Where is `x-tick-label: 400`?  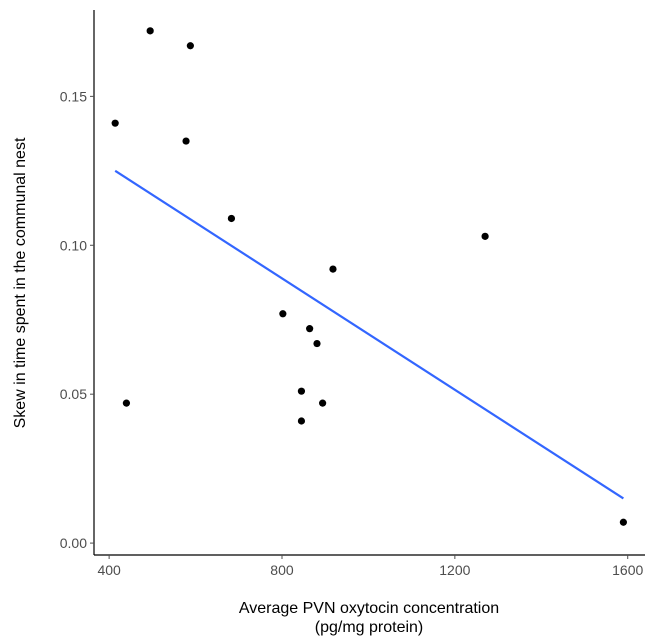
x-tick-label: 400 is located at coordinates (109, 570).